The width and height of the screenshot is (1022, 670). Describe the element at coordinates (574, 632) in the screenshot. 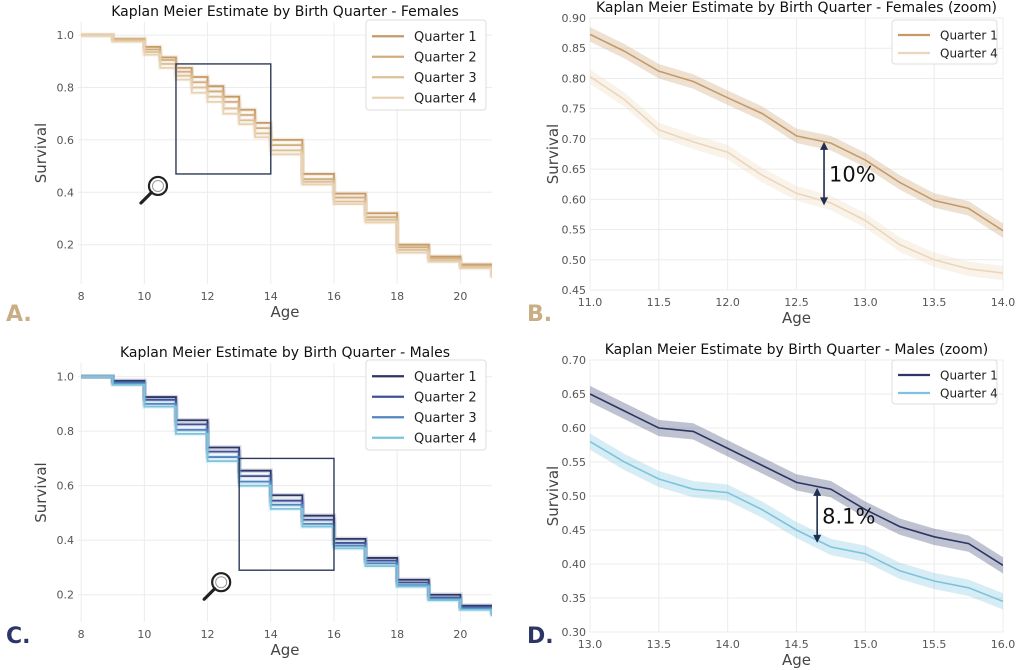

I see `y-tick-label: 0.30` at that location.